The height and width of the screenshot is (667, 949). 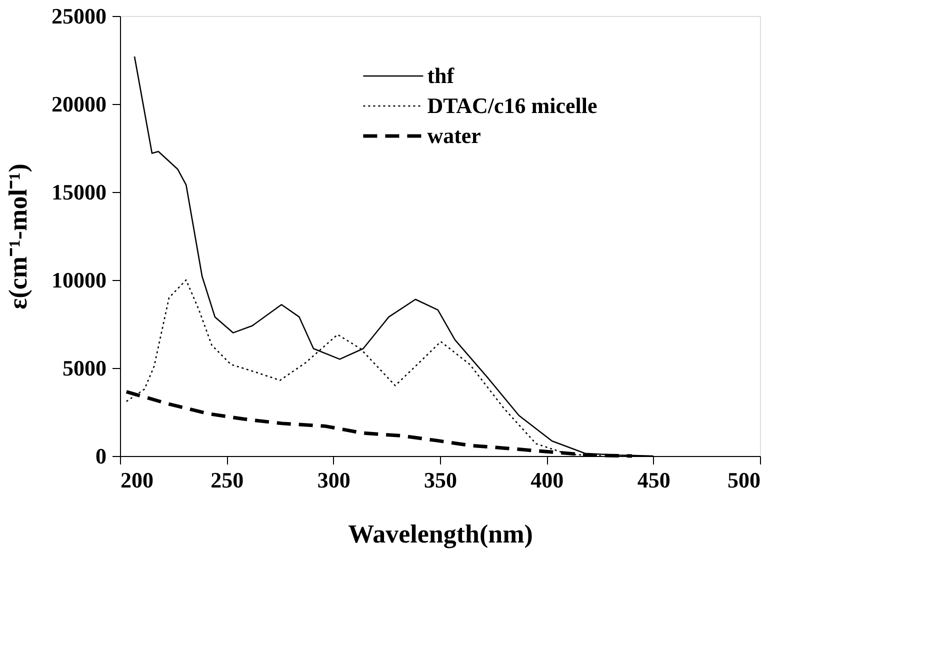 I want to click on x-tick-label: 300, so click(x=333, y=480).